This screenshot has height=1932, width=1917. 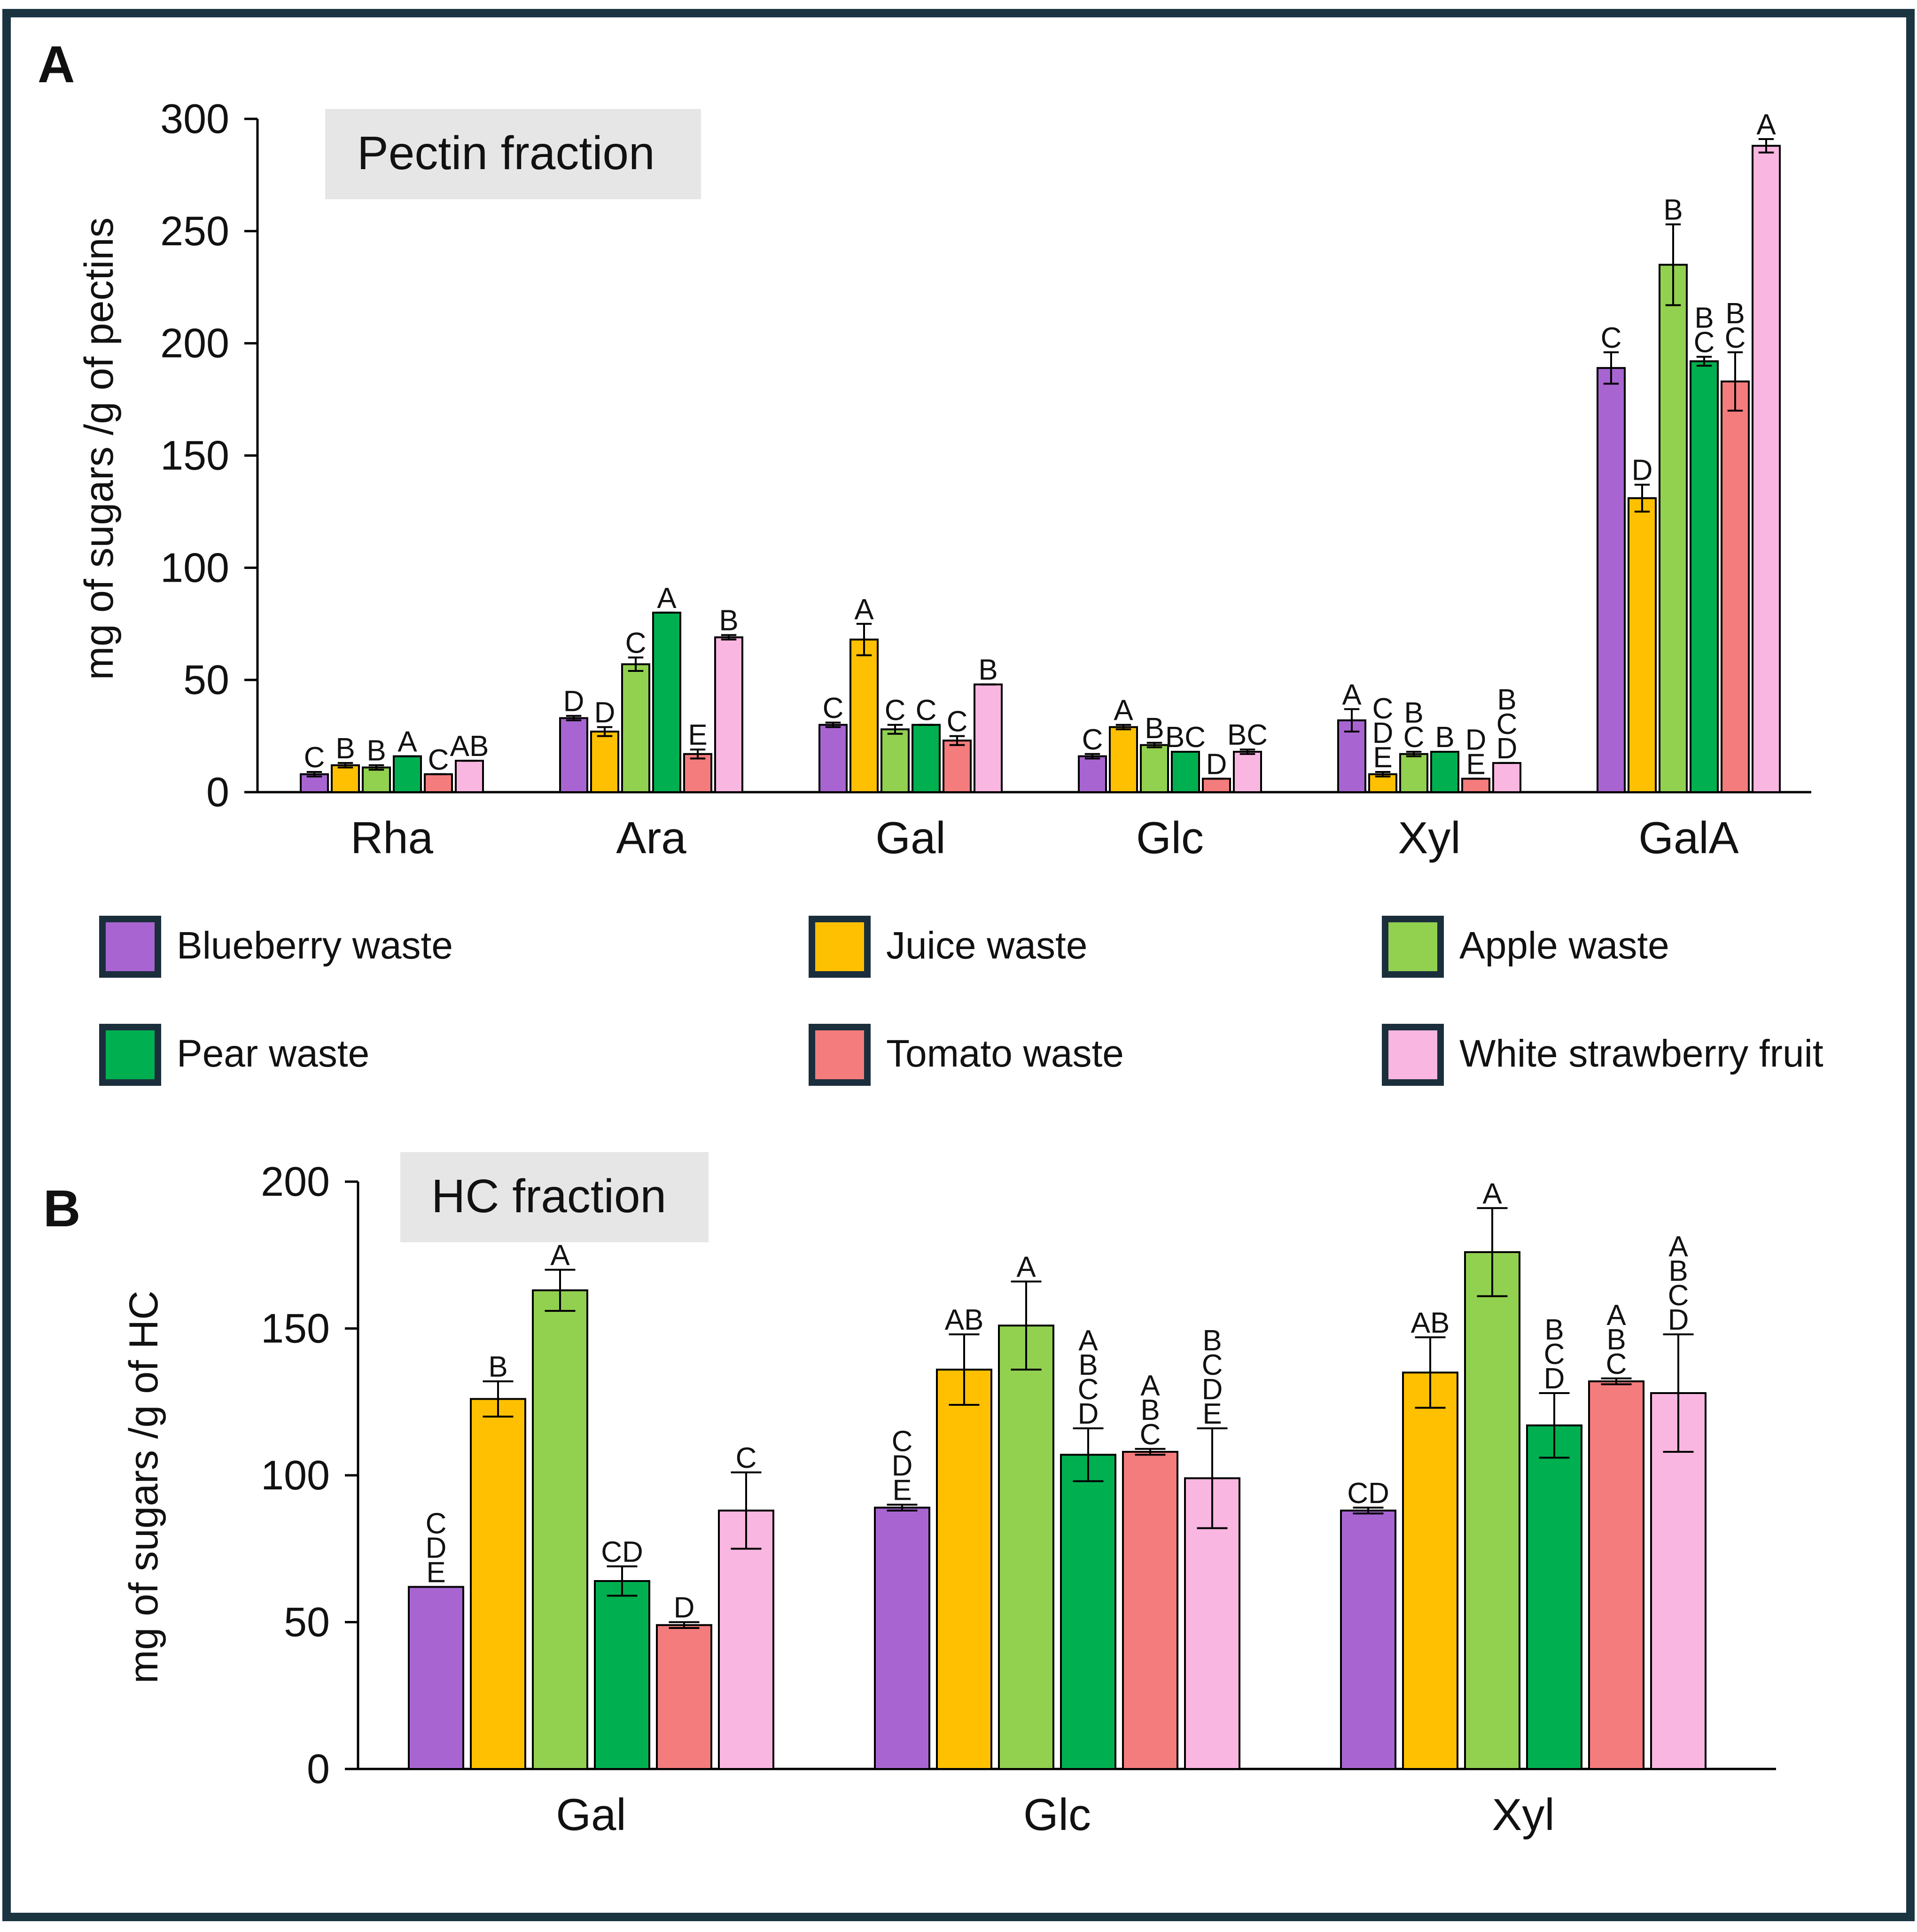 I want to click on legend-item: Blueberry waste, so click(x=276, y=947).